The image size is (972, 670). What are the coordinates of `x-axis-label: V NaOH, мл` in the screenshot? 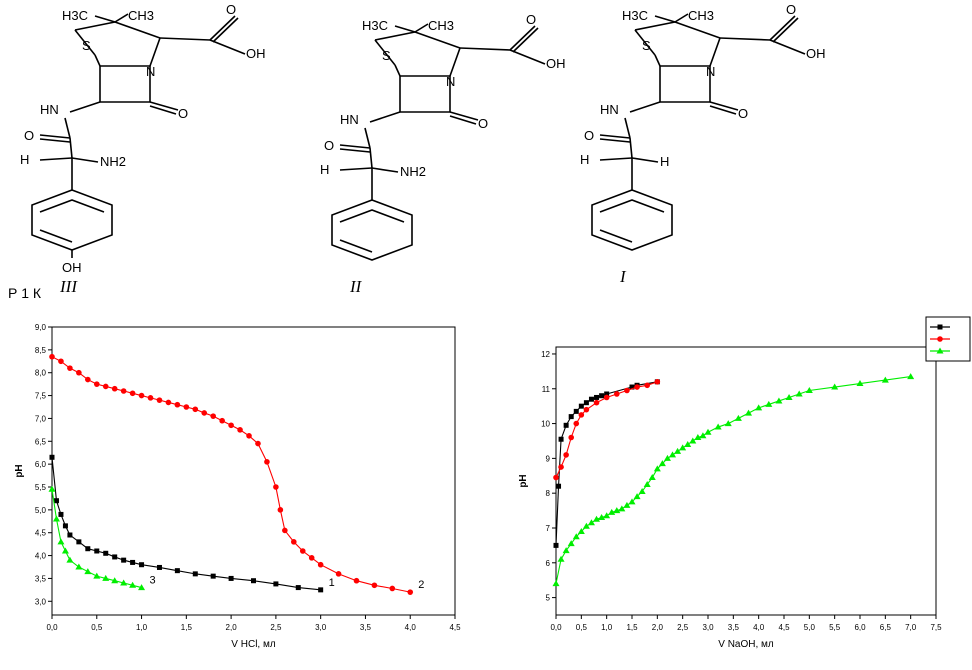 It's located at (746, 644).